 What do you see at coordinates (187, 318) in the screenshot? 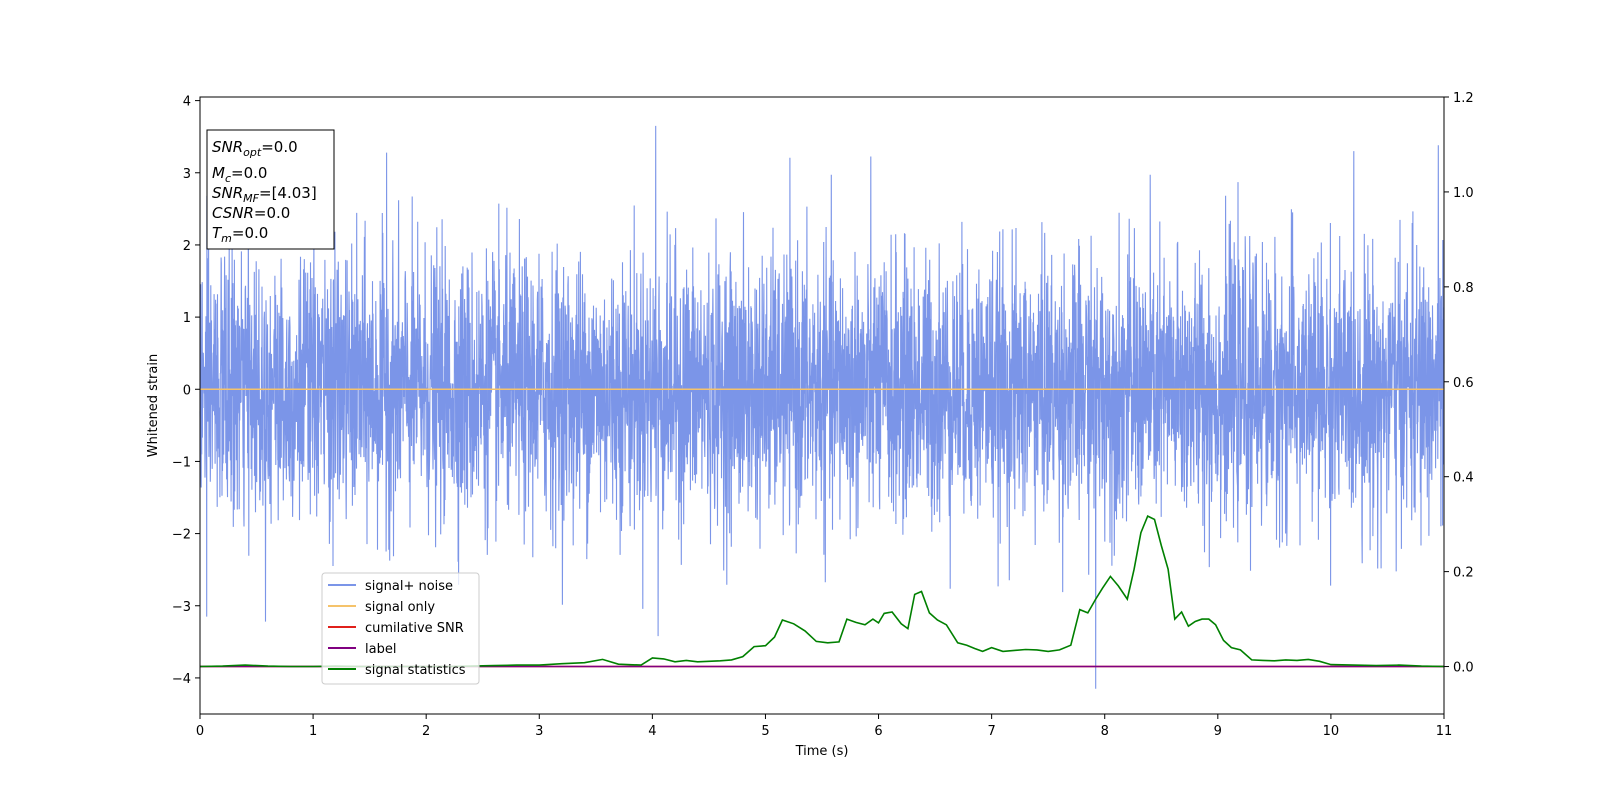
I see `y-tick-label: 1` at bounding box center [187, 318].